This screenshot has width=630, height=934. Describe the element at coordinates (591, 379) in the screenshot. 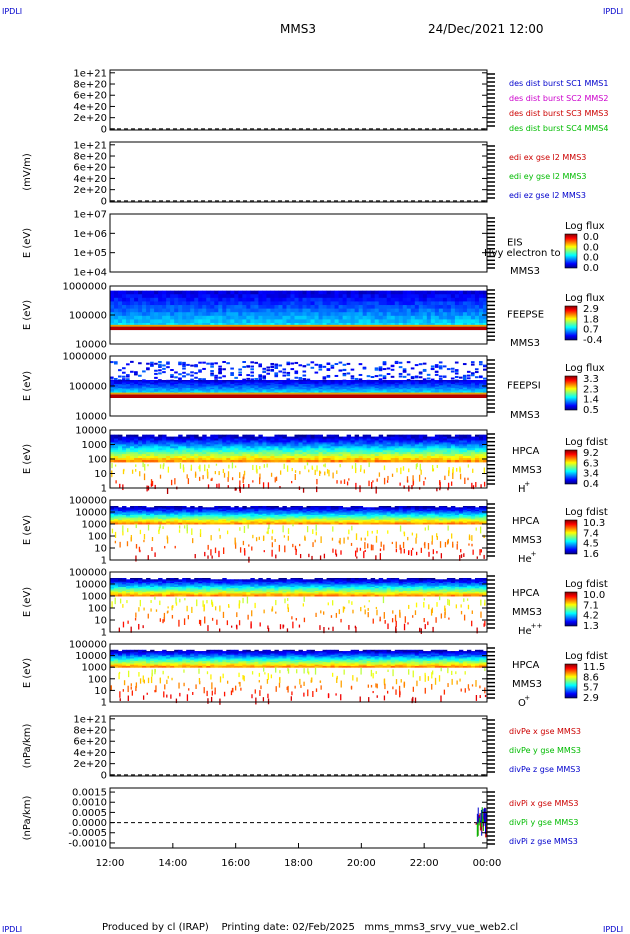

I see `colorbar-tick-label: 3.3` at that location.